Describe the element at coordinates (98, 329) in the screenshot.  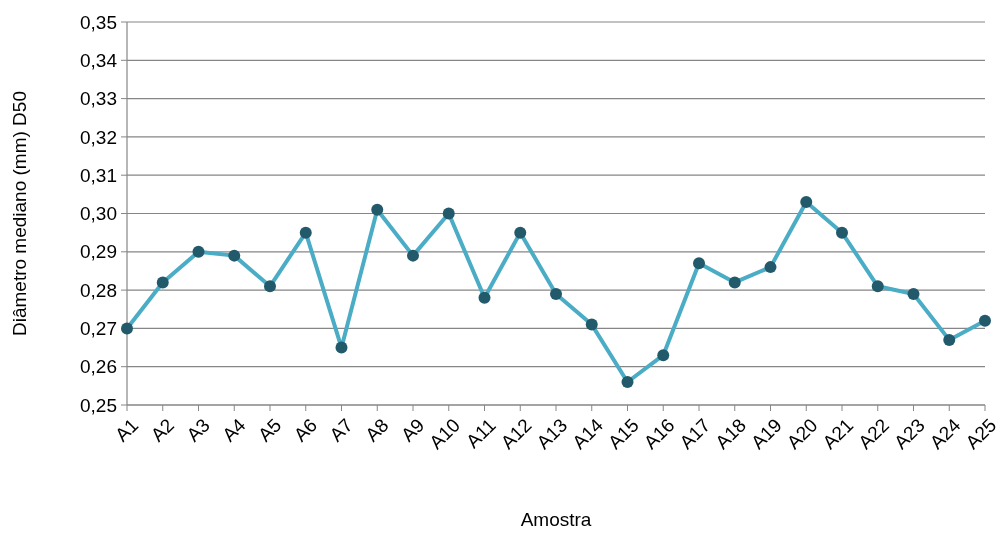
I see `y-tick-label: 0,27` at that location.